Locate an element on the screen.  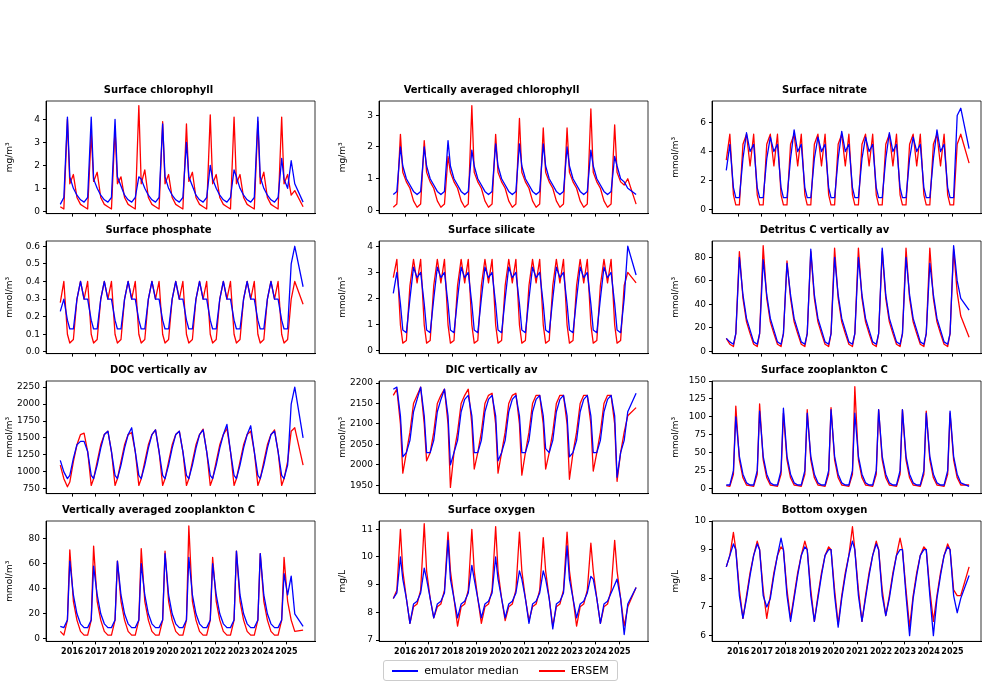
y-tick-label: 0.6 is located at coordinates (33, 245).